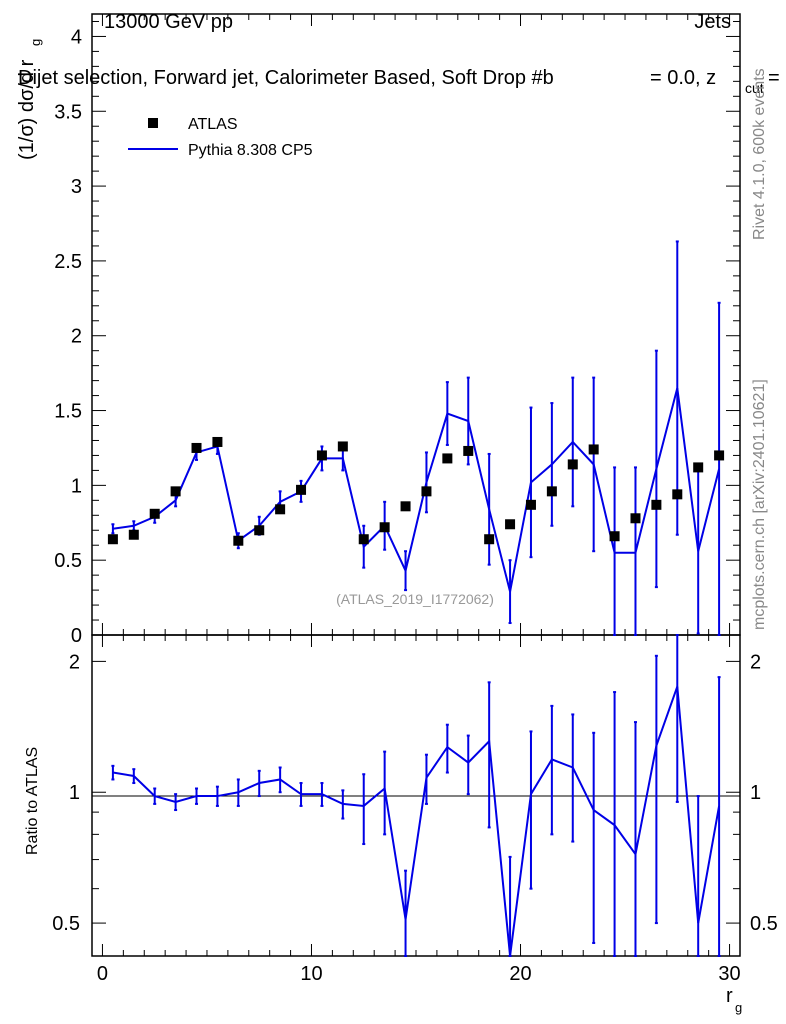 The image size is (786, 1024). Describe the element at coordinates (74, 662) in the screenshot. I see `ratio-y-tick-label: 2` at that location.